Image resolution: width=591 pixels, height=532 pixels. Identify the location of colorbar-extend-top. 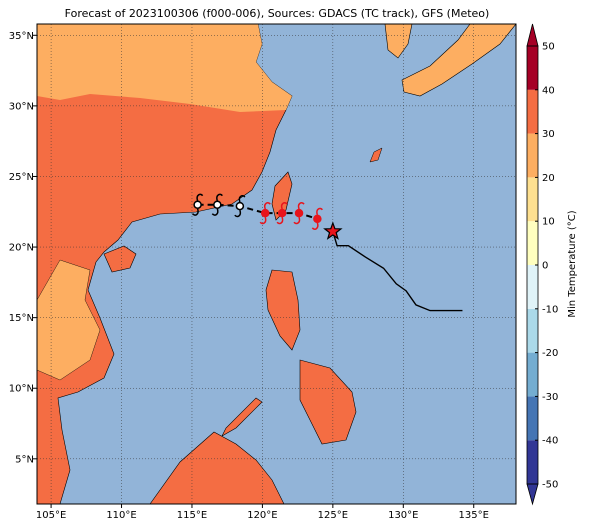
(532, 35).